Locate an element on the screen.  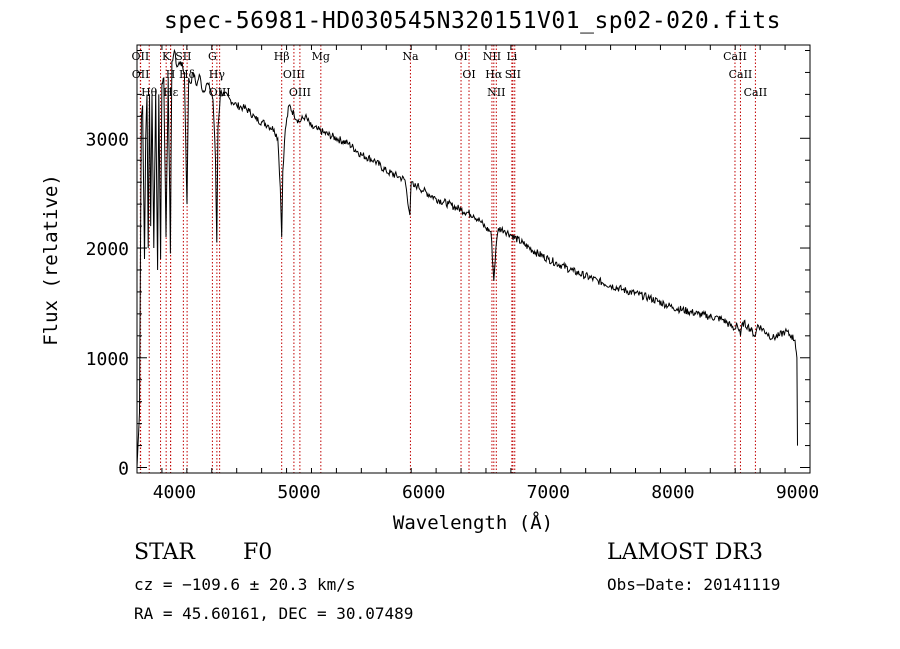
redshift-velocity: cz = −109.6 ± 20.3 km/s is located at coordinates (245, 584).